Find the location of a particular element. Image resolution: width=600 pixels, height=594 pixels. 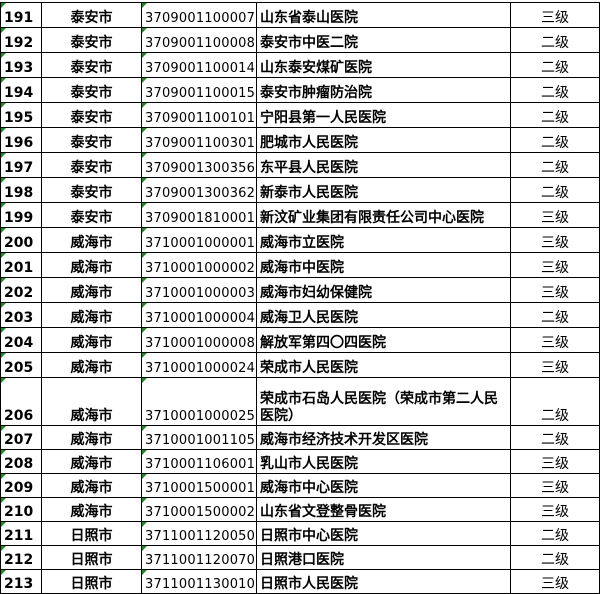

hospital-name-cell: 肥城市人民医院 is located at coordinates (383, 140).